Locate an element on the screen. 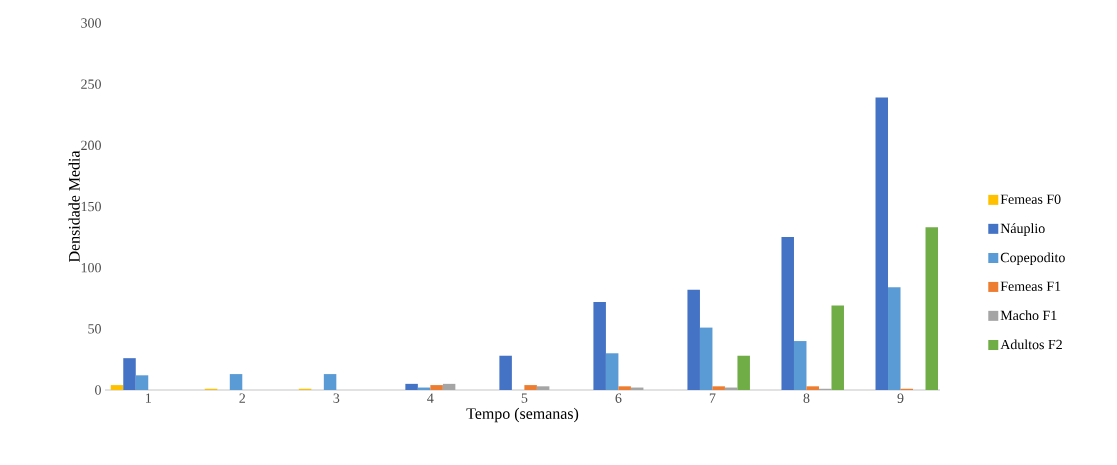 This screenshot has height=465, width=1117. x-tick-label: 6 is located at coordinates (618, 398).